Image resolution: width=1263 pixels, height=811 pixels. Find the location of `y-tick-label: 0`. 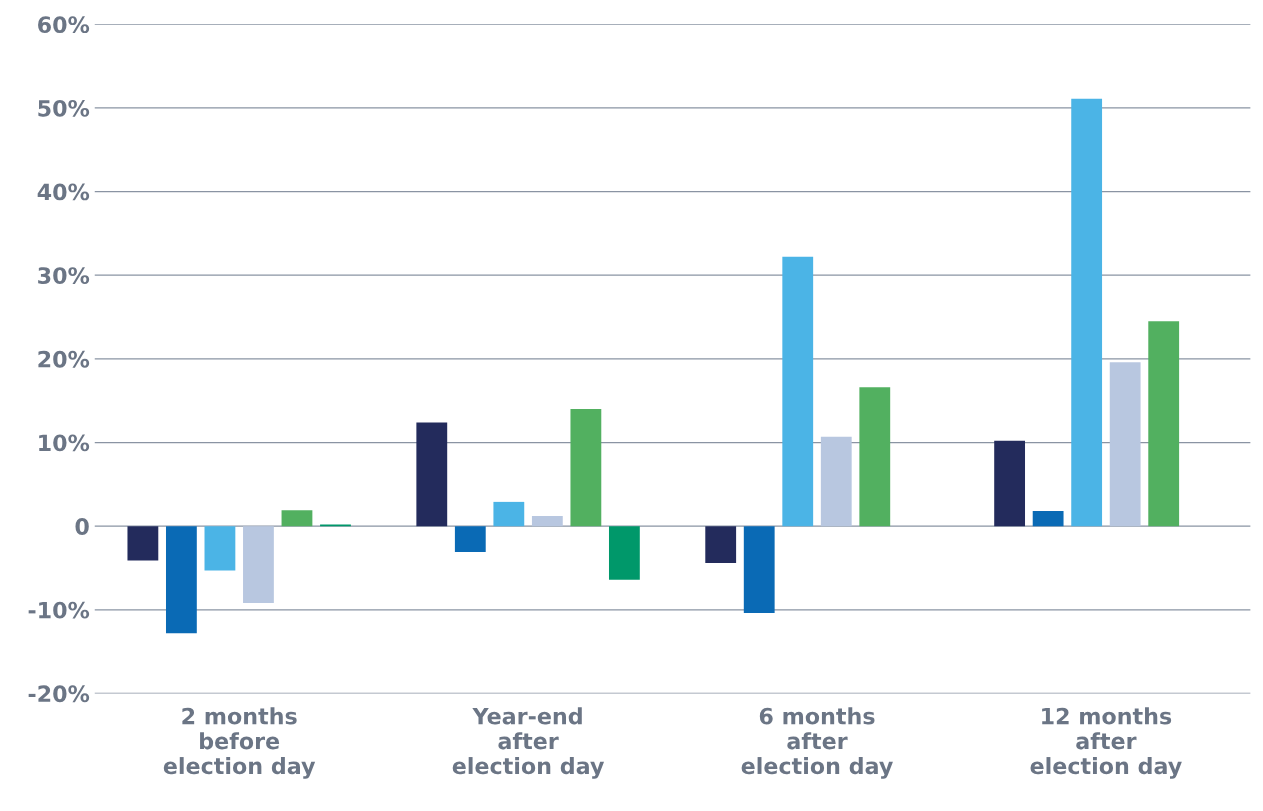

y-tick-label: 0 is located at coordinates (82, 526).